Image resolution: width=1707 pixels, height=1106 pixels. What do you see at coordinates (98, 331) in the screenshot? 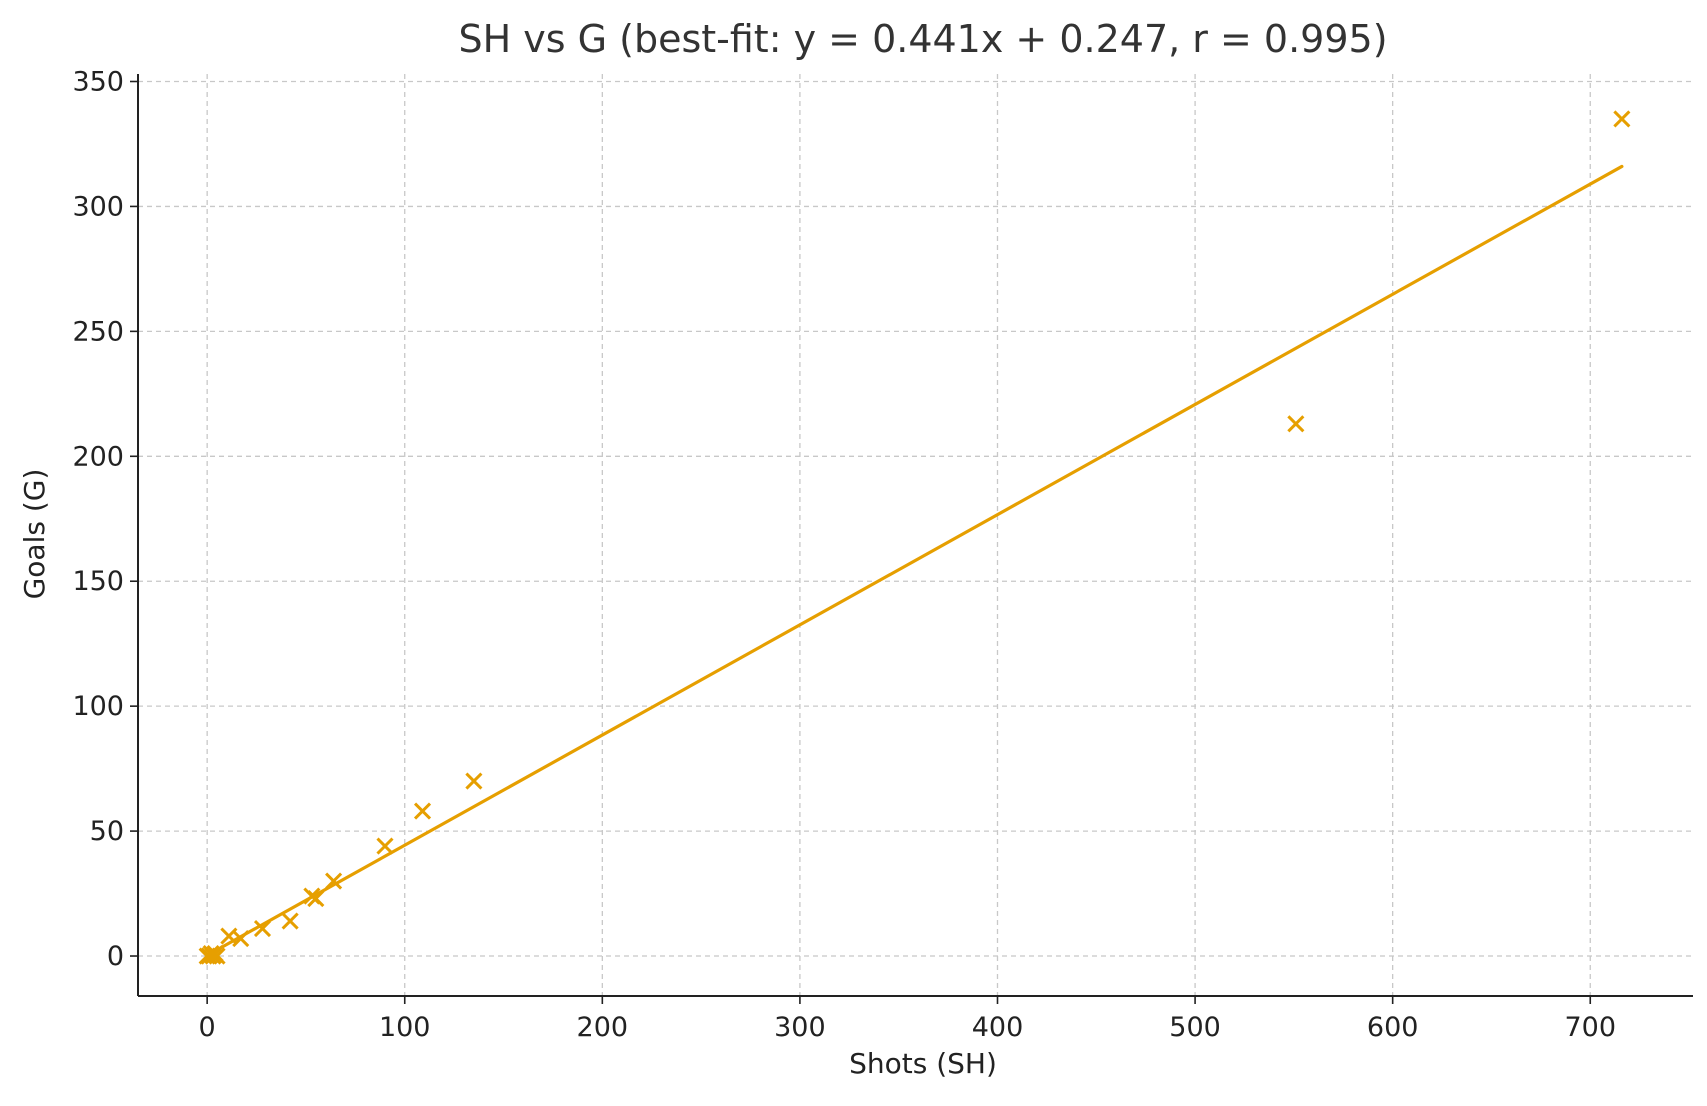
I see `y-tick-label: 250` at bounding box center [98, 331].